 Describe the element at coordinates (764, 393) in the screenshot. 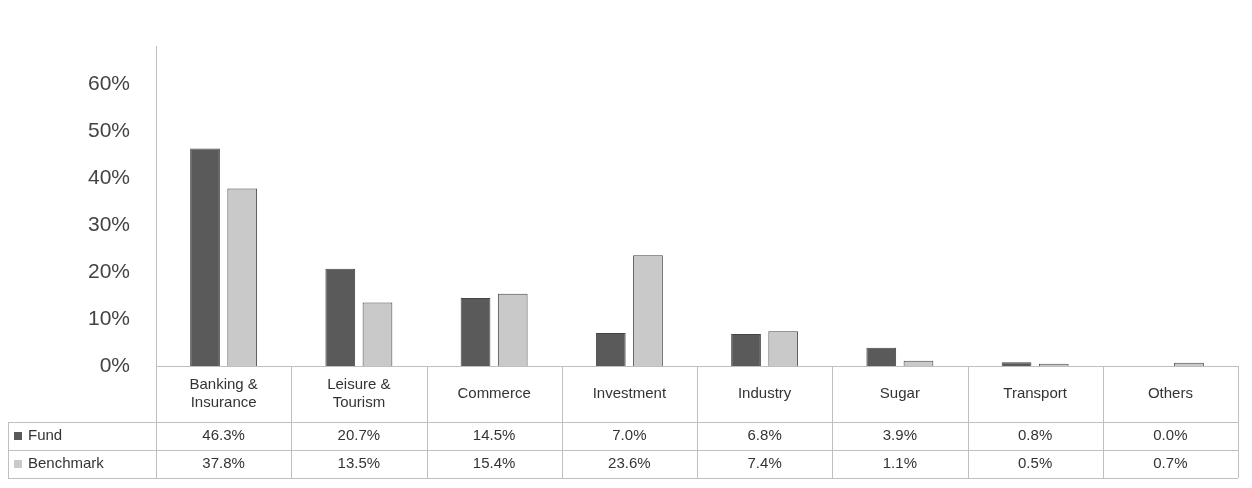

I see `x-tick-label: Industry` at that location.